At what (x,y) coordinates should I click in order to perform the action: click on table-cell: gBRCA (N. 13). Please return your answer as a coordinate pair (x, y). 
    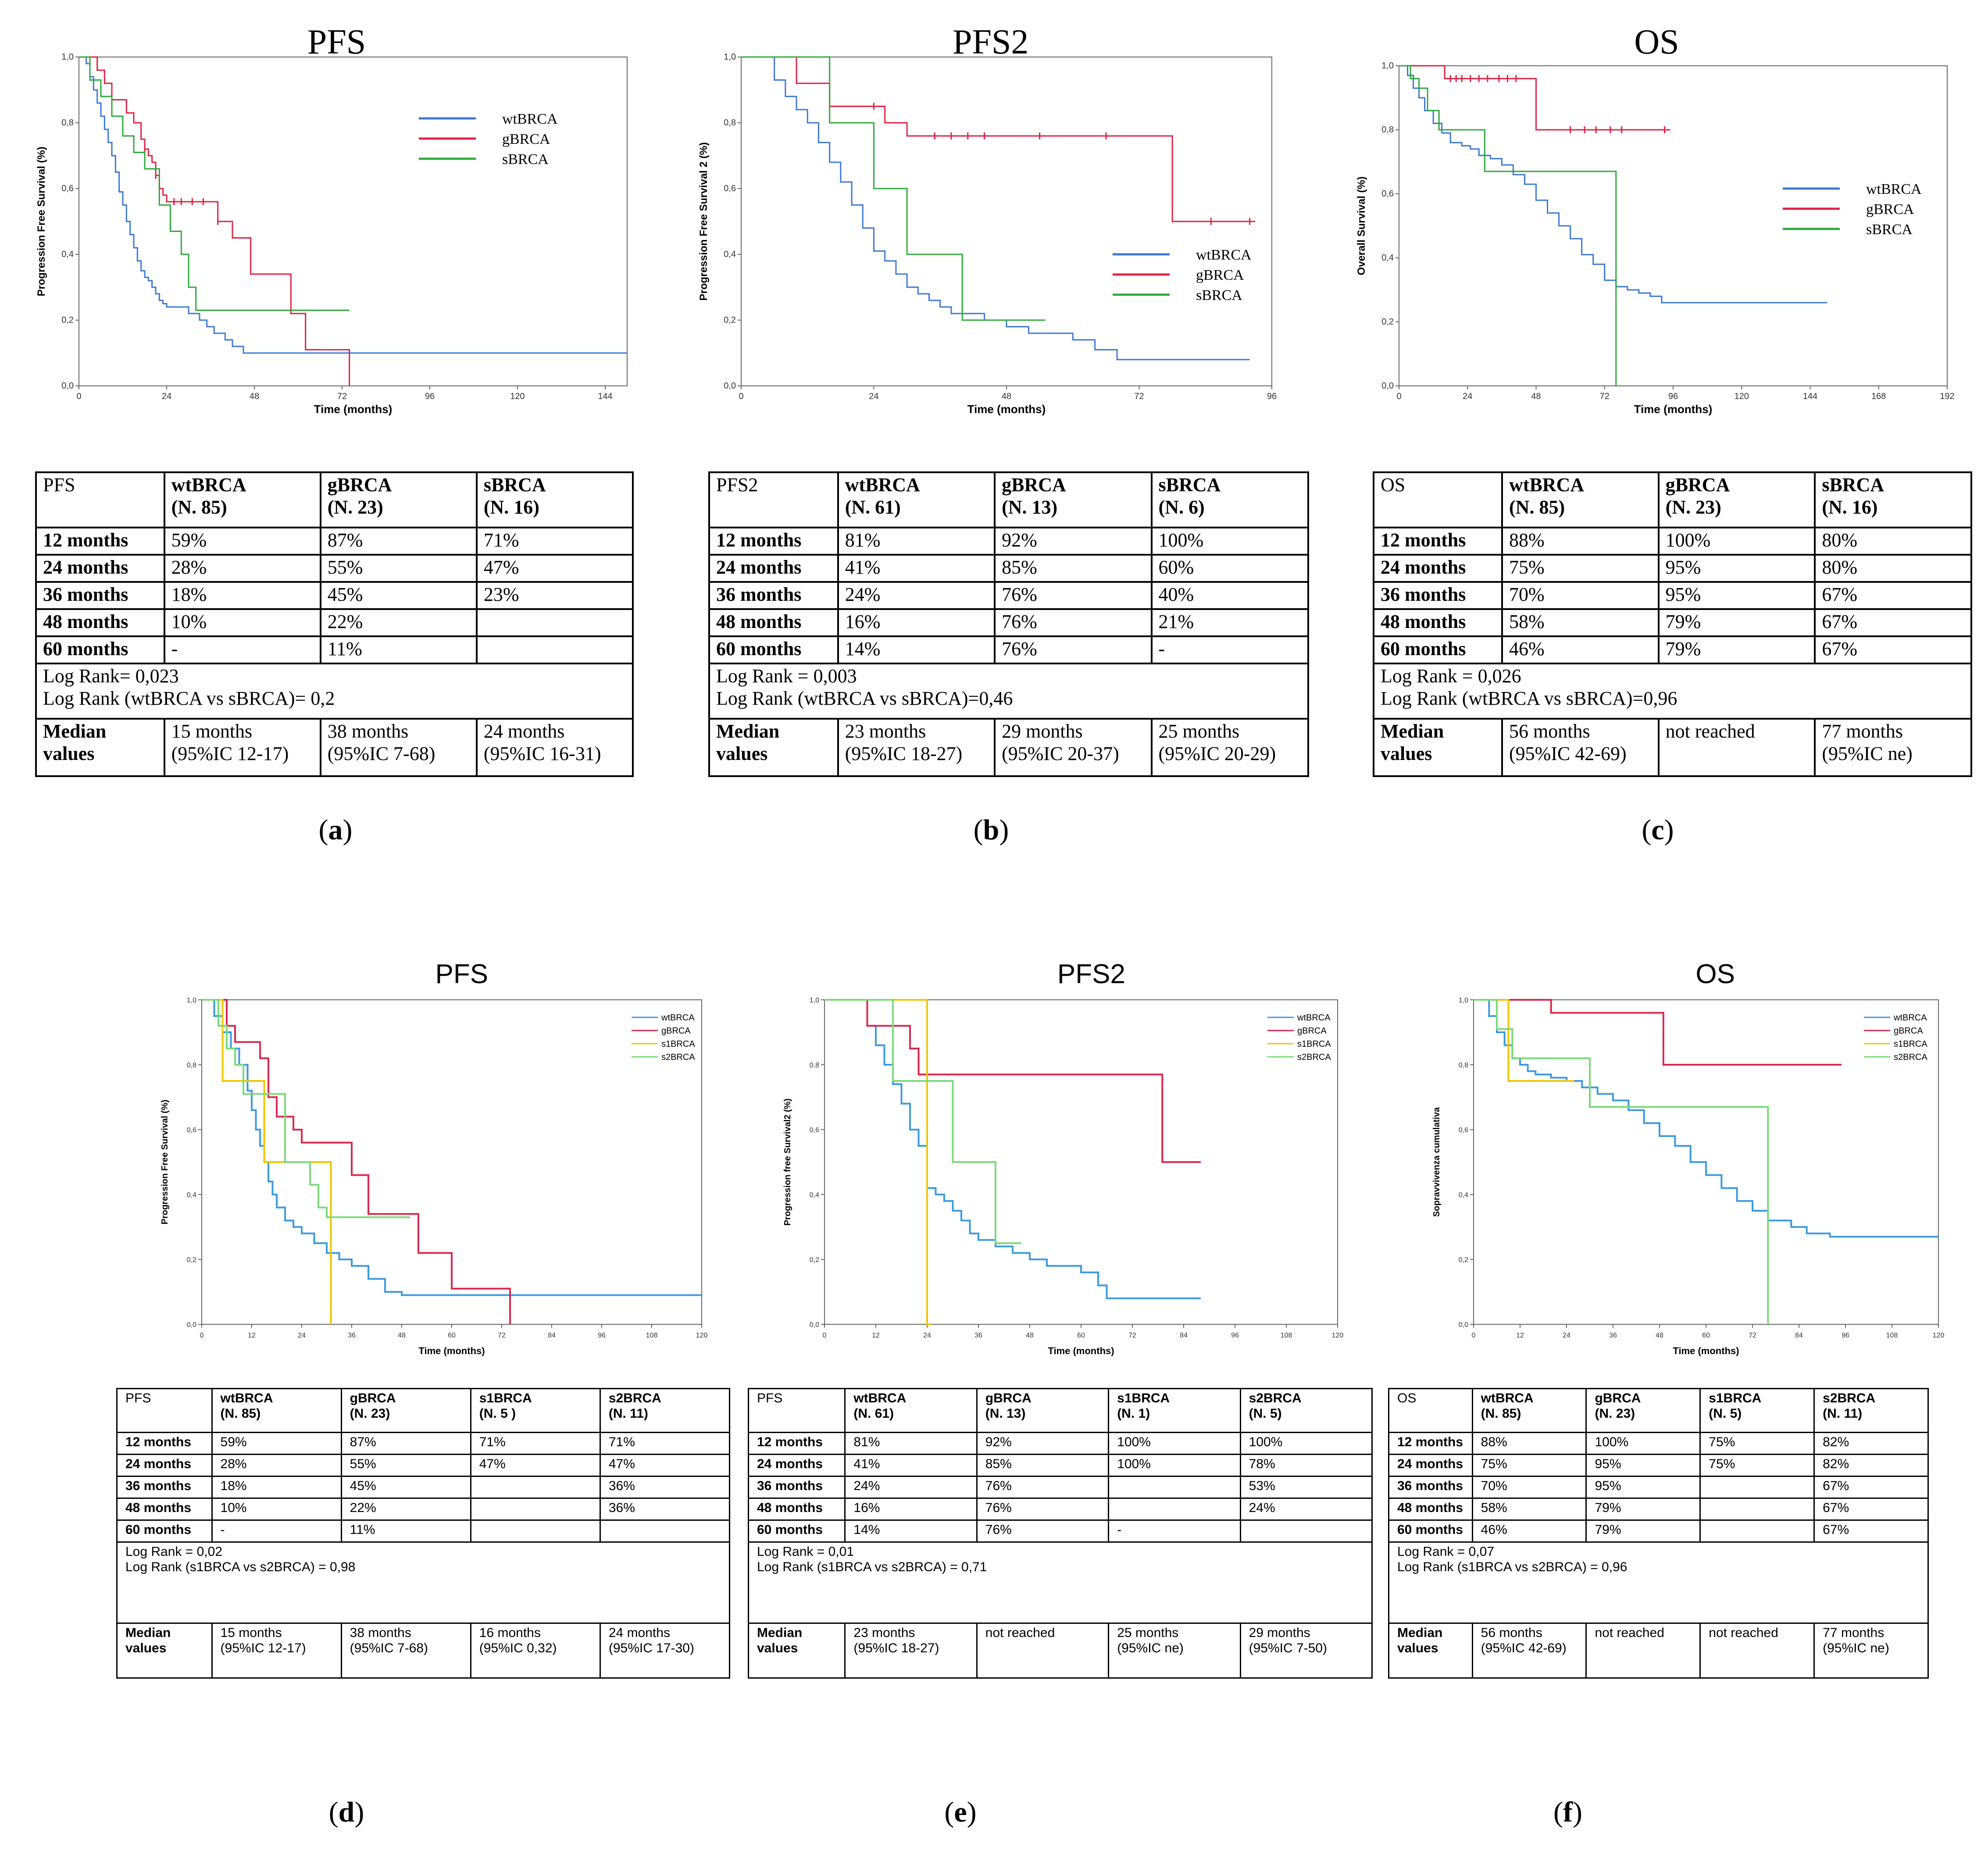
    Looking at the image, I should click on (1073, 500).